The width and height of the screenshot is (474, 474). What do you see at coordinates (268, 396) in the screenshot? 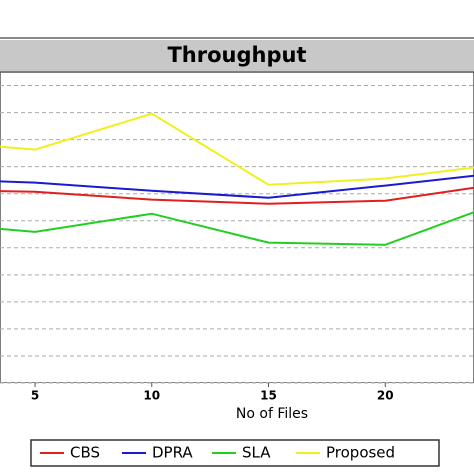
I see `x-tick-label: 15` at bounding box center [268, 396].